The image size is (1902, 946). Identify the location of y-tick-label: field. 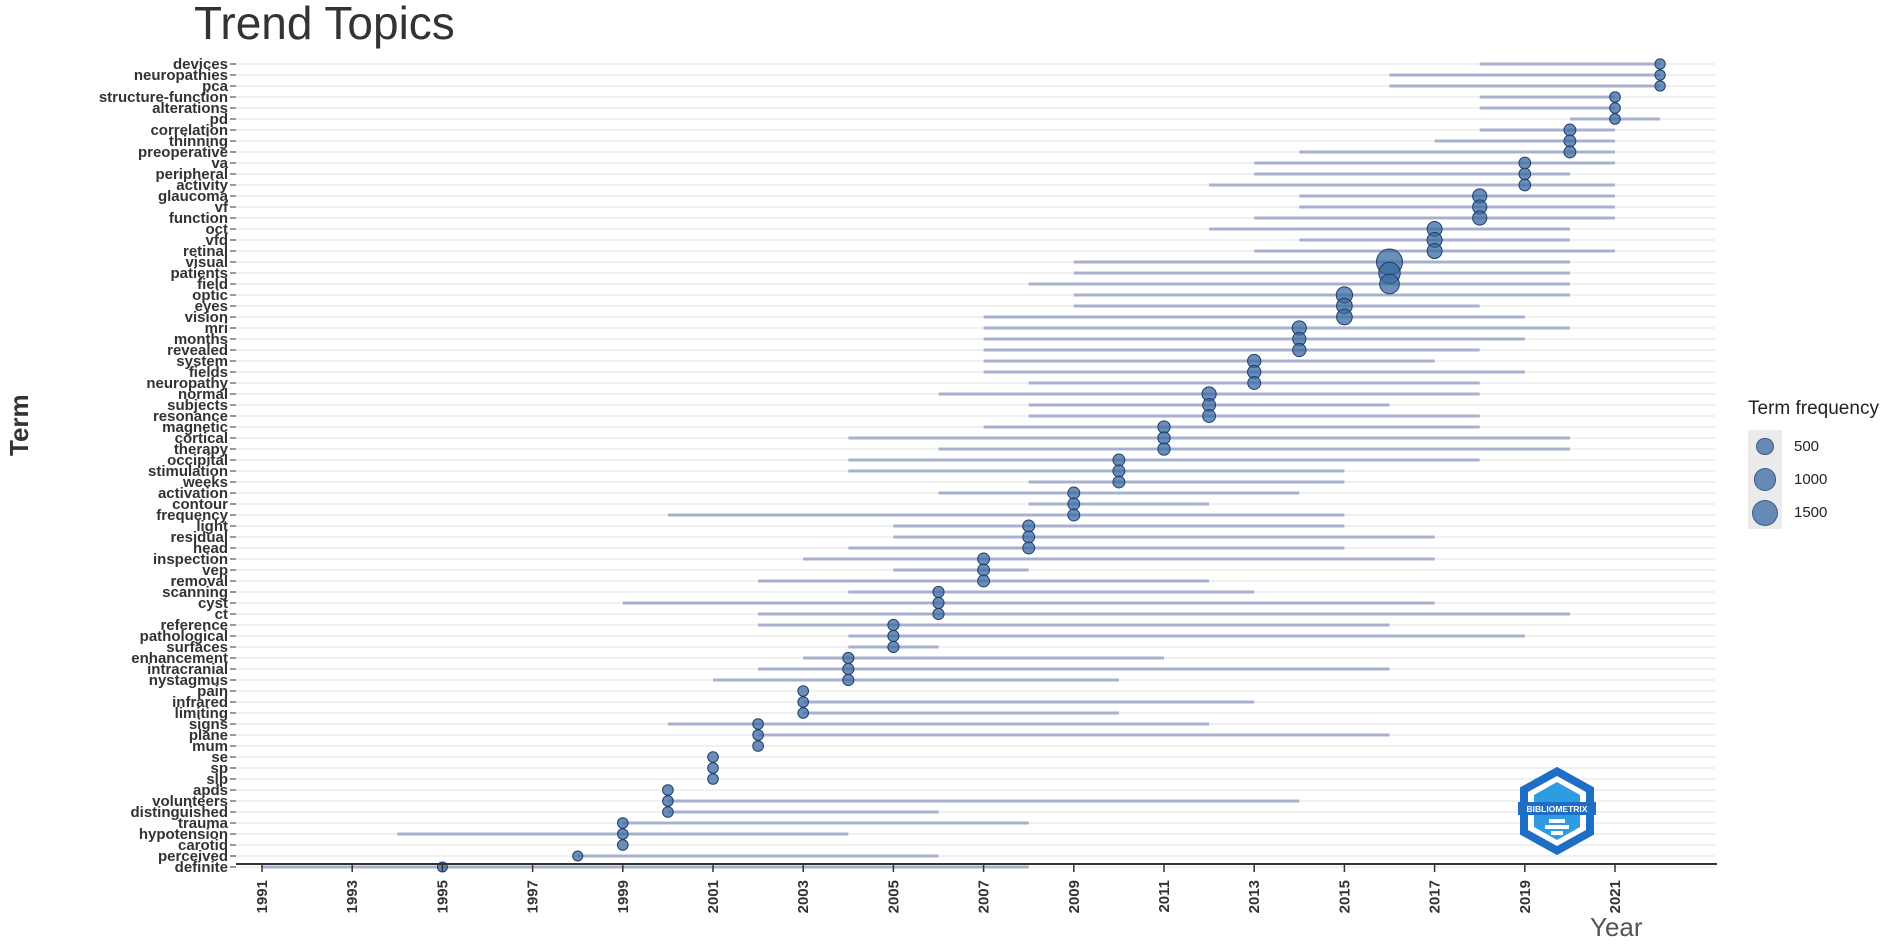
(212, 284).